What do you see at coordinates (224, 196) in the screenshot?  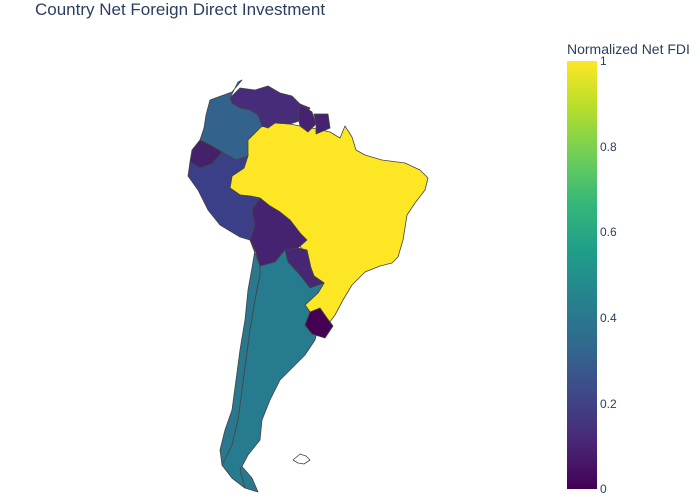 I see `country-peru` at bounding box center [224, 196].